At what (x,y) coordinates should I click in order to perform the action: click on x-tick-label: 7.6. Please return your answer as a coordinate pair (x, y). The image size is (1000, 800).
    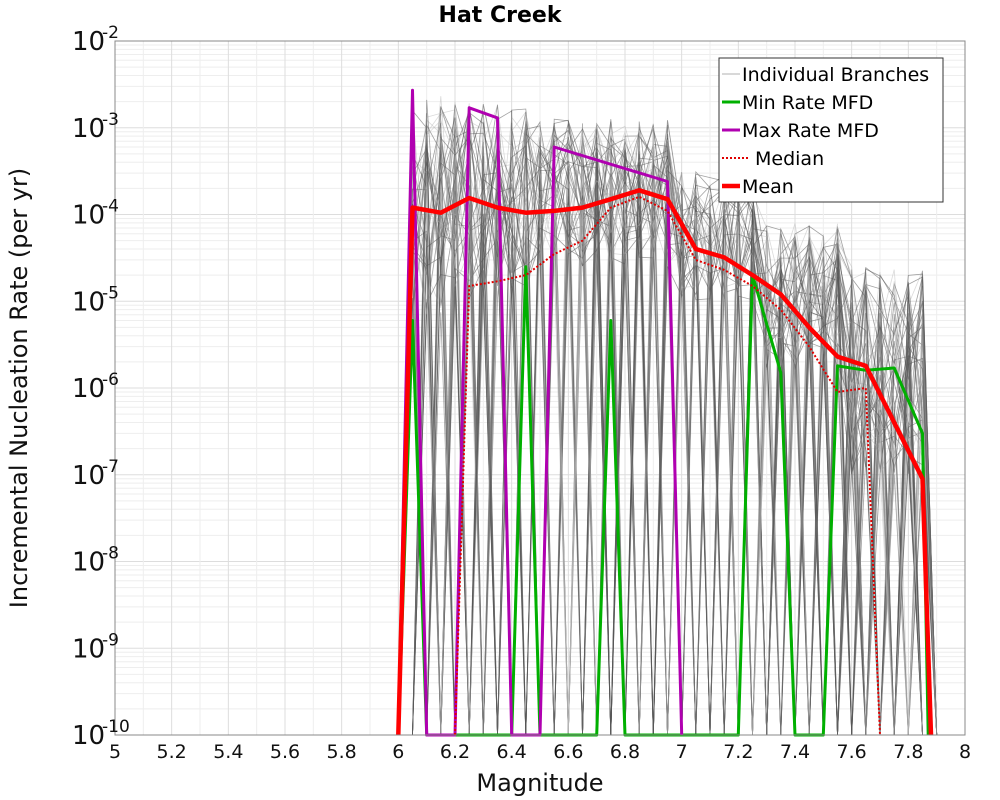
    Looking at the image, I should click on (852, 752).